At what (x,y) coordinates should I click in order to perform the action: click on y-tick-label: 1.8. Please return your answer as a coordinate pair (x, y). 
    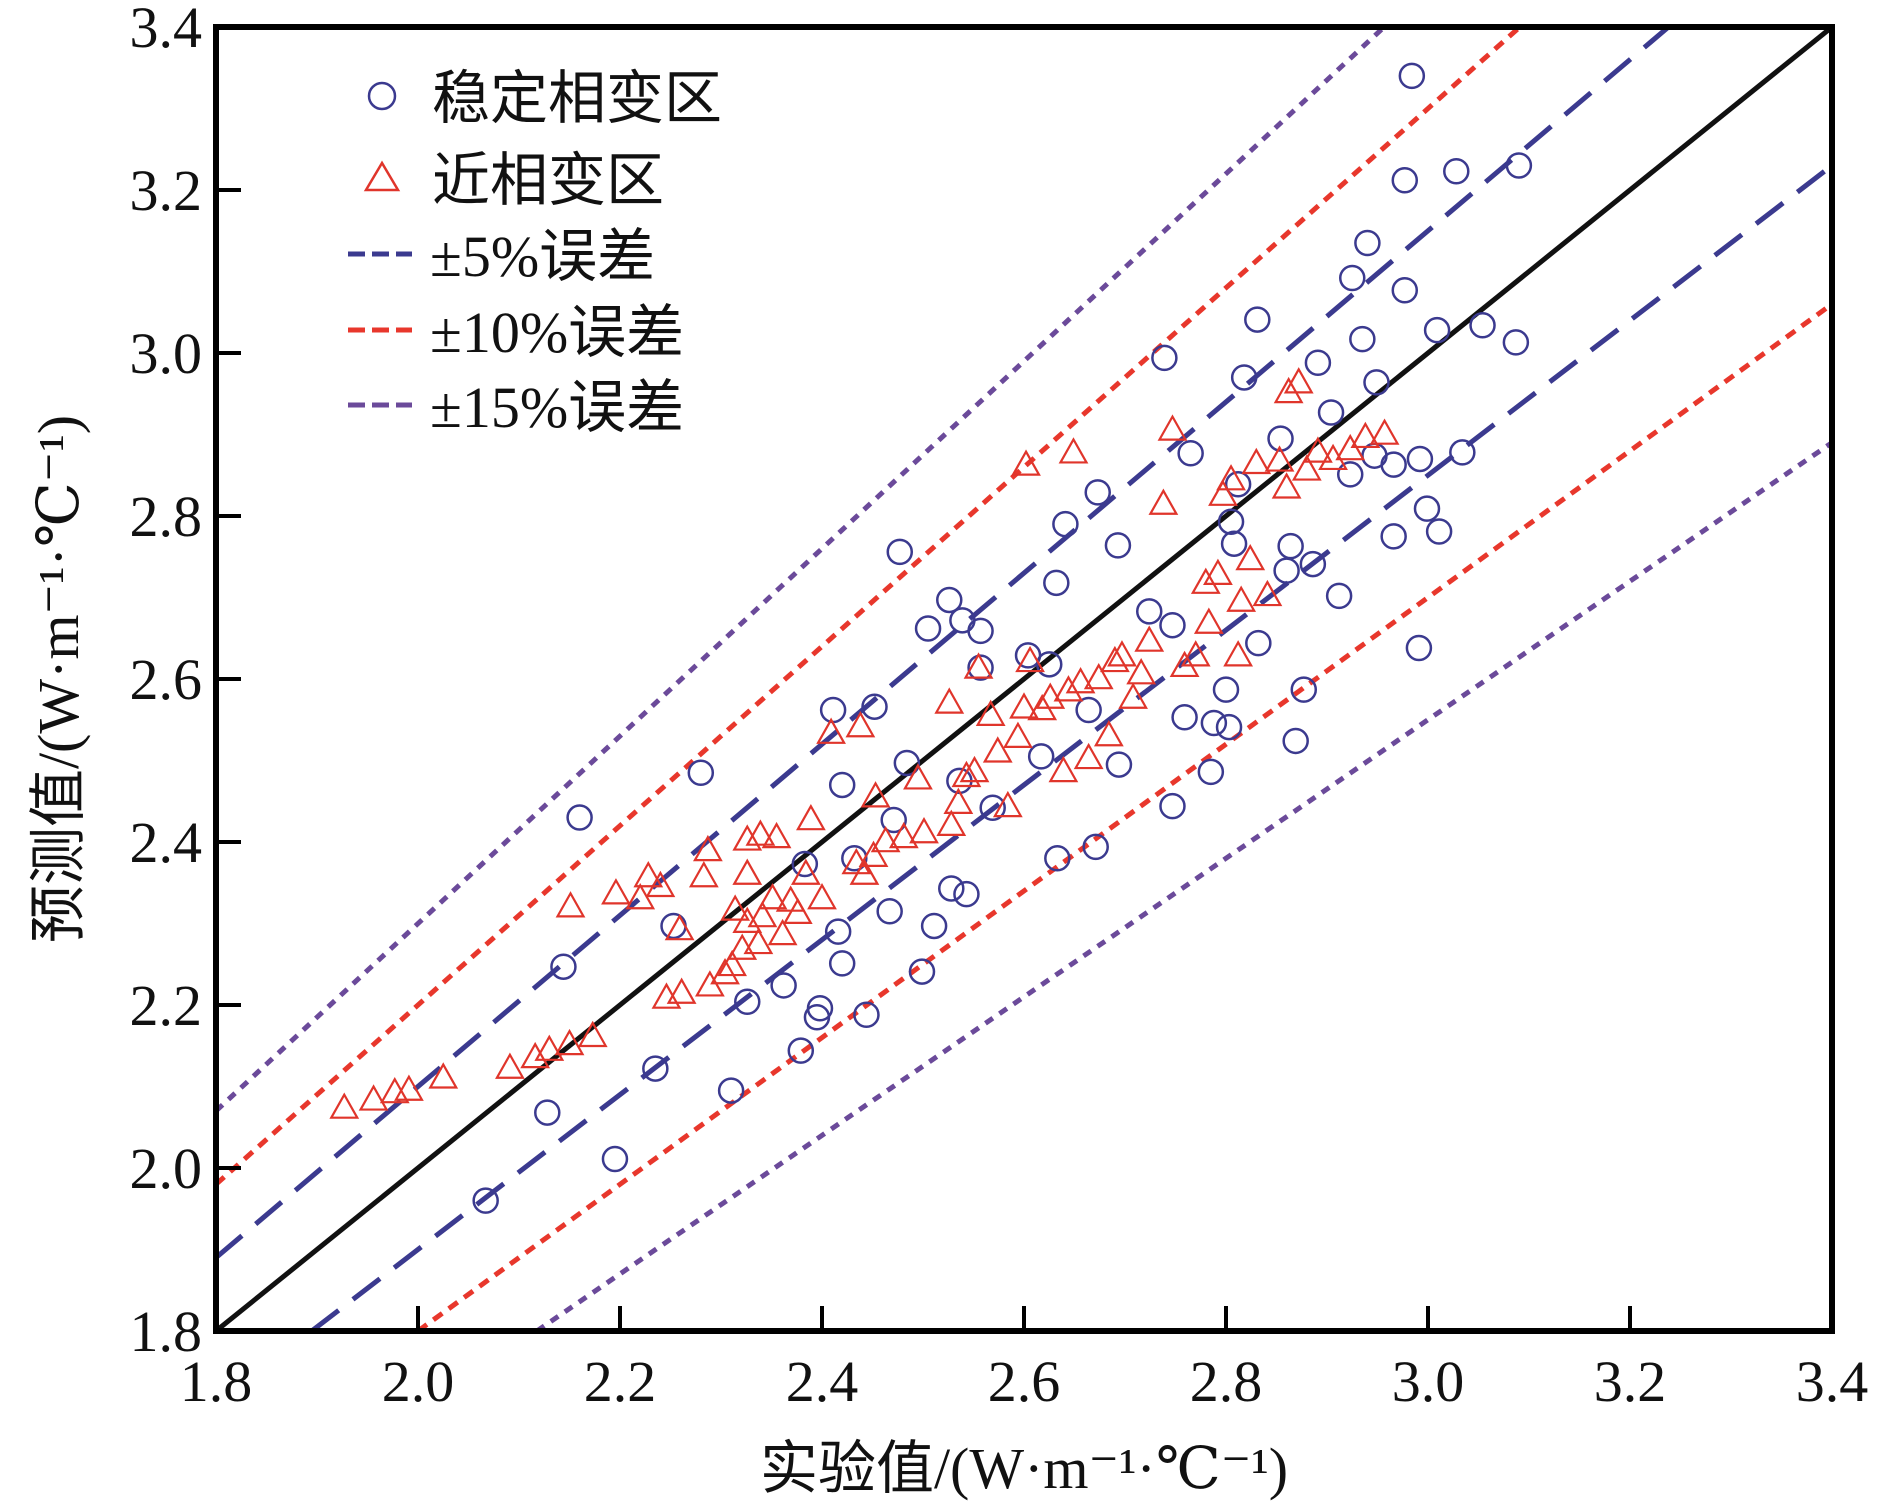
    Looking at the image, I should click on (166, 1331).